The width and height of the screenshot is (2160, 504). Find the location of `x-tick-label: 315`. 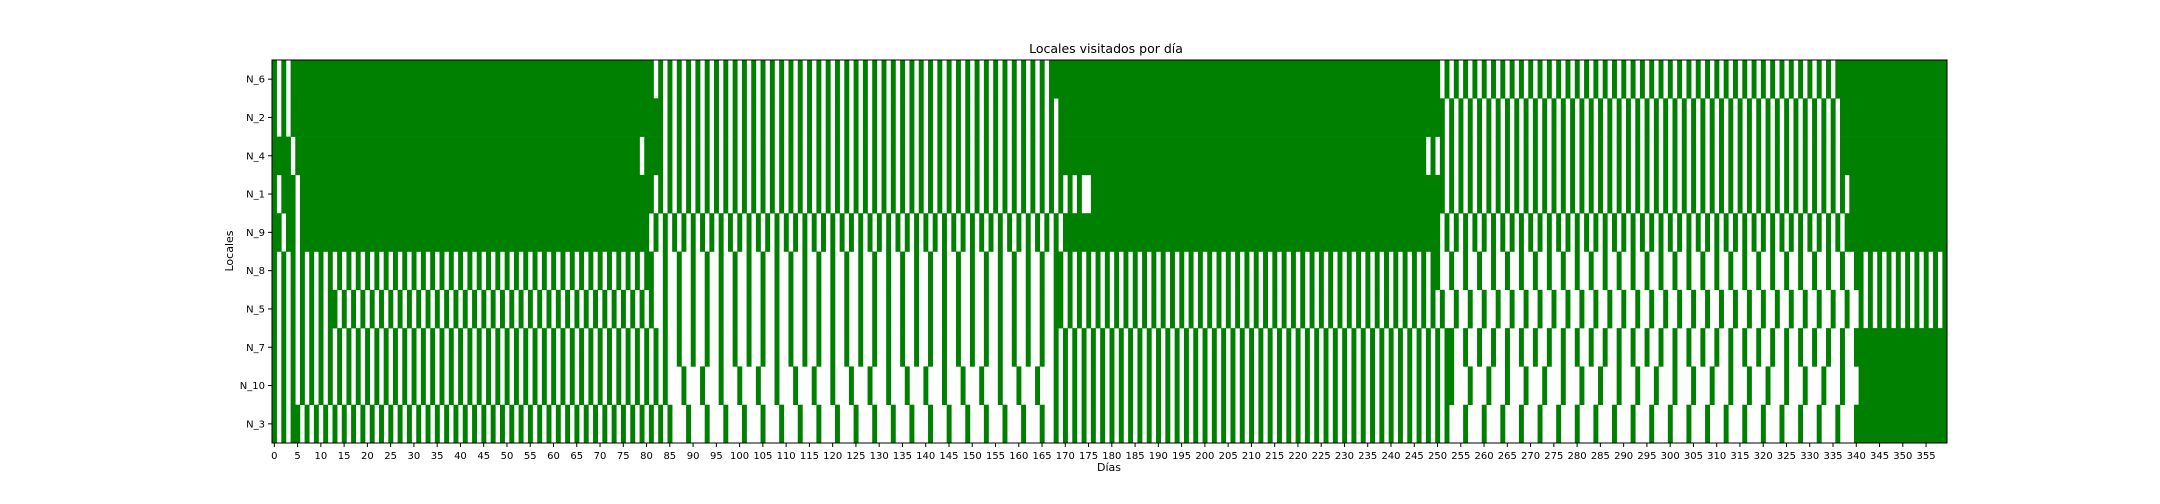

x-tick-label: 315 is located at coordinates (1739, 456).